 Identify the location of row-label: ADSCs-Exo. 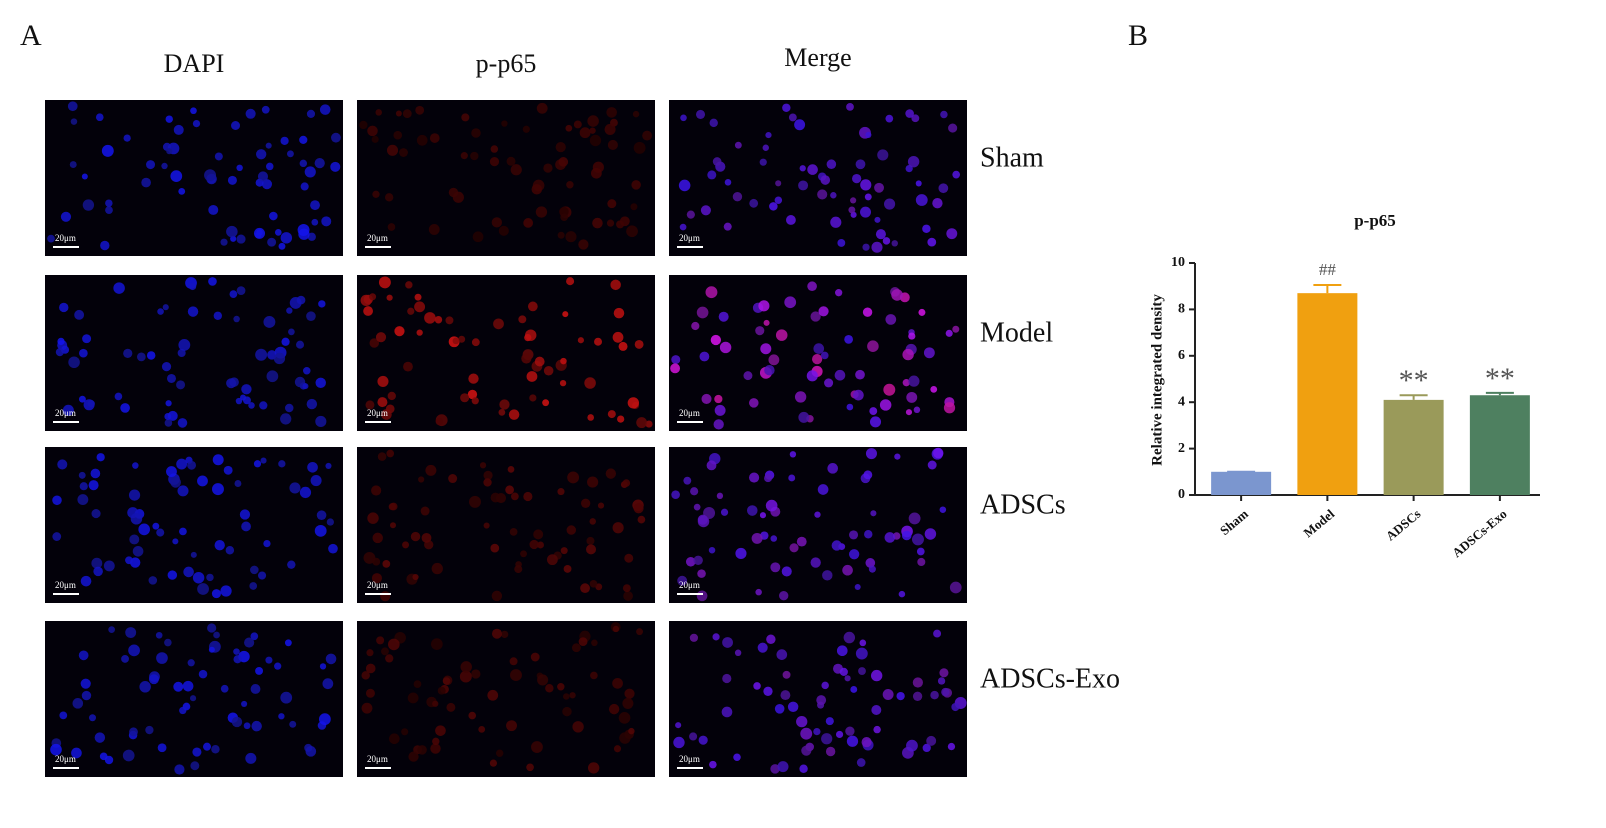
(1050, 678).